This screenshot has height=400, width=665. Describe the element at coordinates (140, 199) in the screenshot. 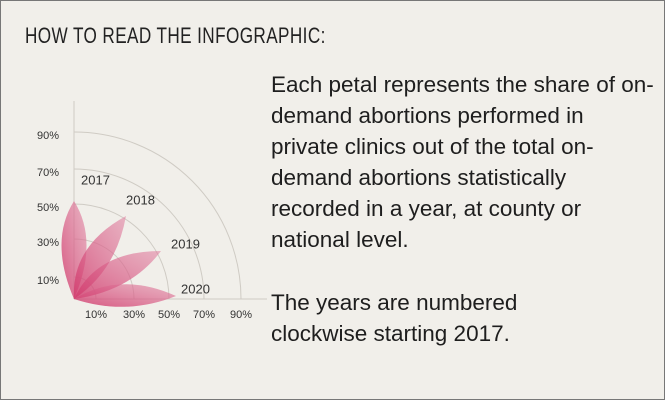

I see `year-label: 2018` at that location.